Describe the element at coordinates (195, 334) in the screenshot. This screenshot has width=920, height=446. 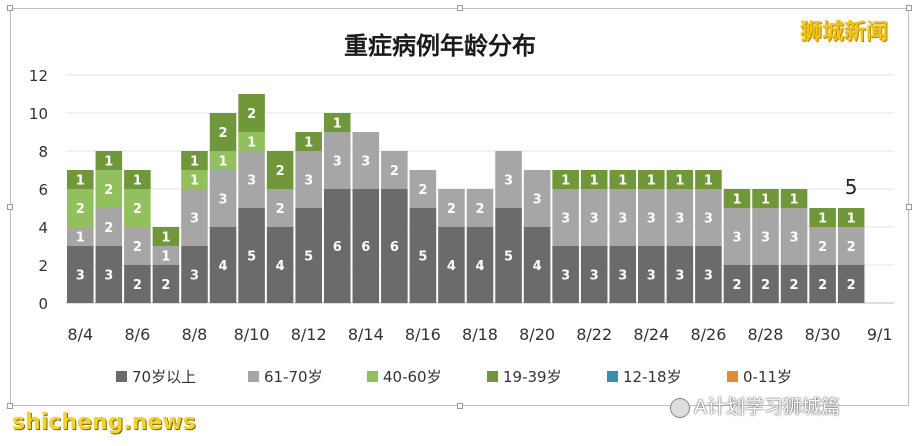
I see `x-tick-label: 8/8` at that location.